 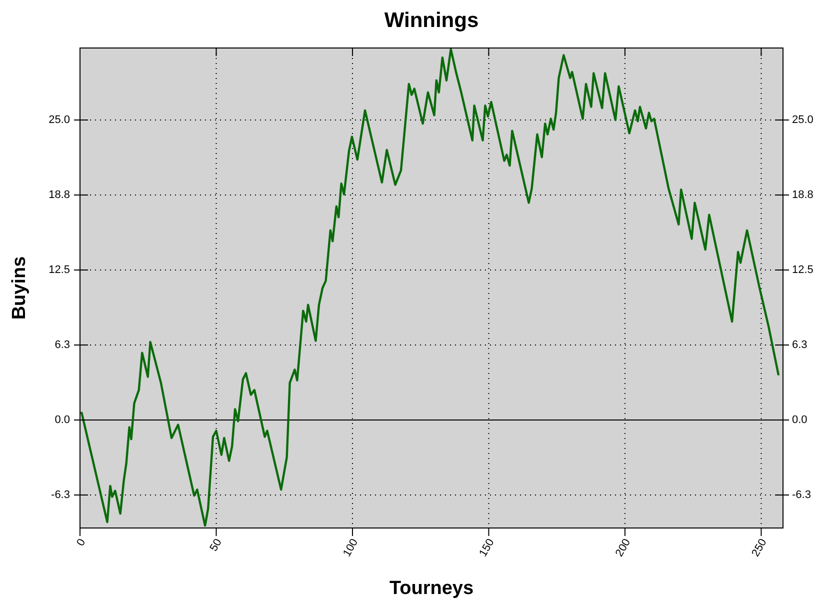 I want to click on y2-tick-label: -6.3, so click(x=801, y=494).